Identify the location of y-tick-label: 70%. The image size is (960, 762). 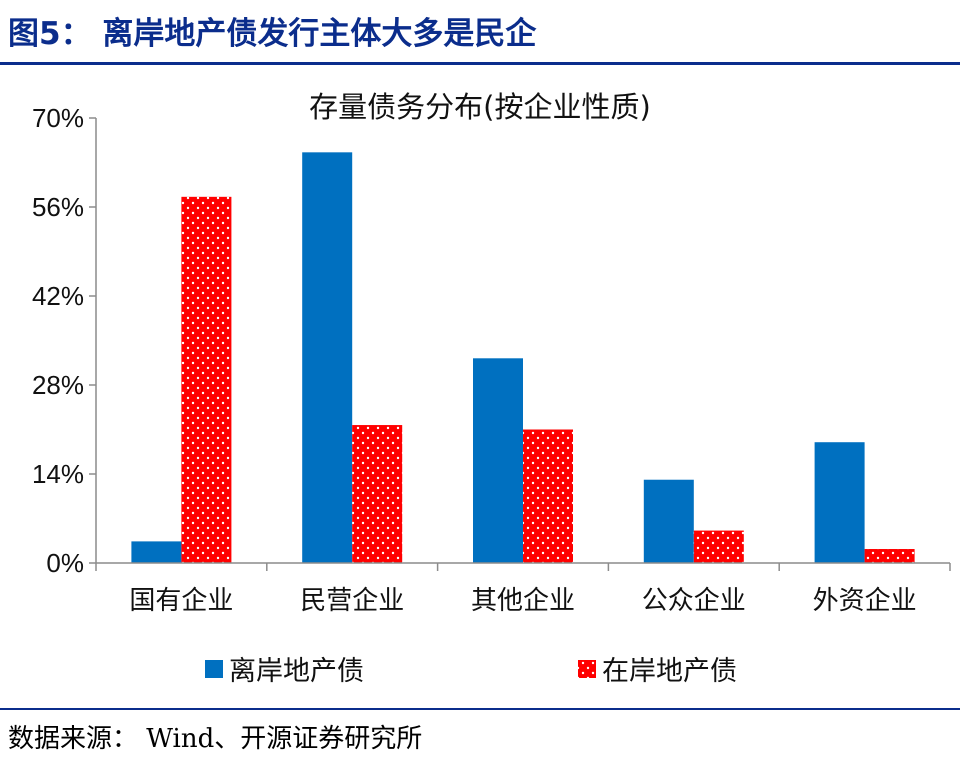
(58, 118).